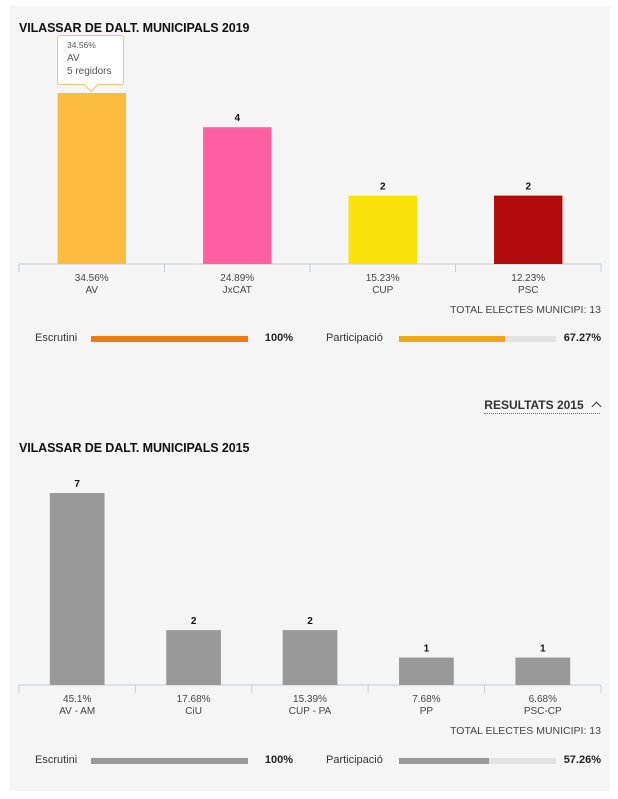 The image size is (618, 799). I want to click on bar-category-label: CiU, so click(193, 711).